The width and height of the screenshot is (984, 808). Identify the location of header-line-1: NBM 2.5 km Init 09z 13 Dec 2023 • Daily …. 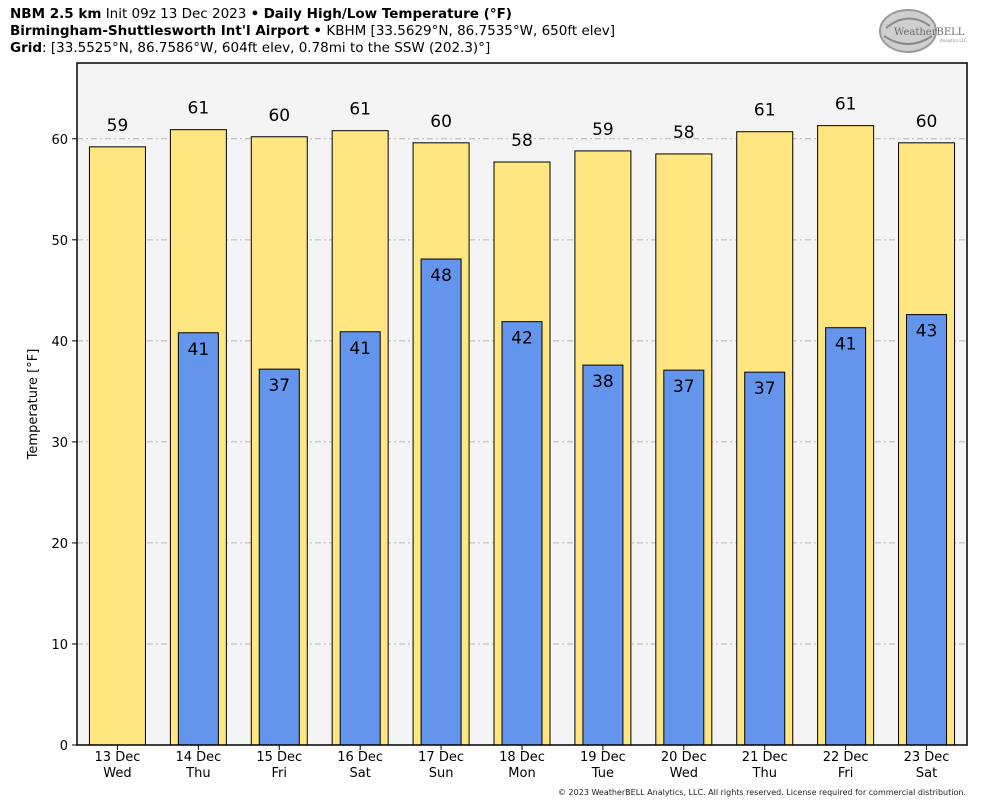
(261, 14).